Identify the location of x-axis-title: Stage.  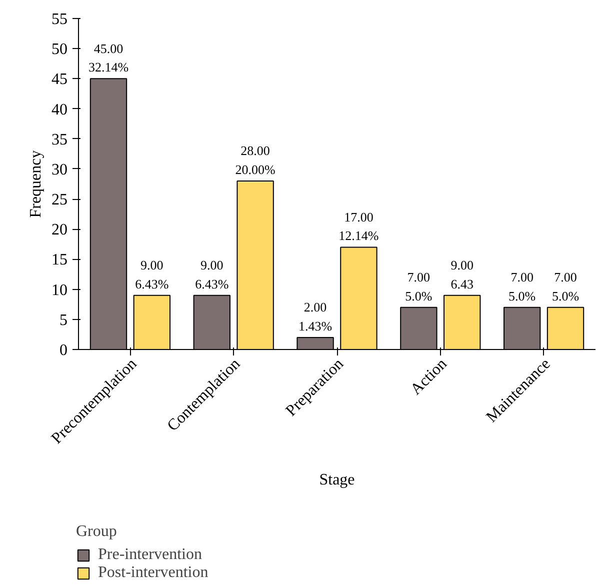
(337, 480).